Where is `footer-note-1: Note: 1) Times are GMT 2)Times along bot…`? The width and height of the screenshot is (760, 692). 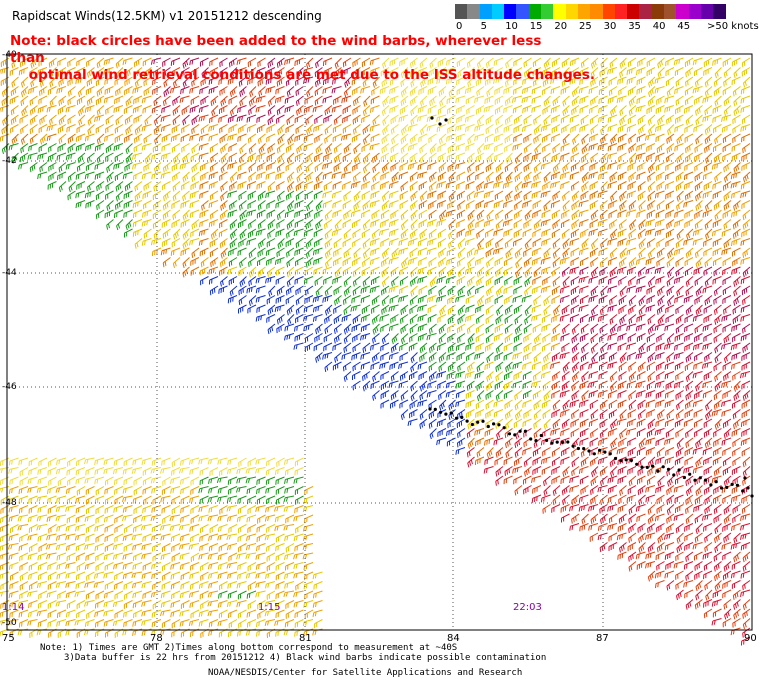 footer-note-1: Note: 1) Times are GMT 2)Times along bot… is located at coordinates (249, 648).